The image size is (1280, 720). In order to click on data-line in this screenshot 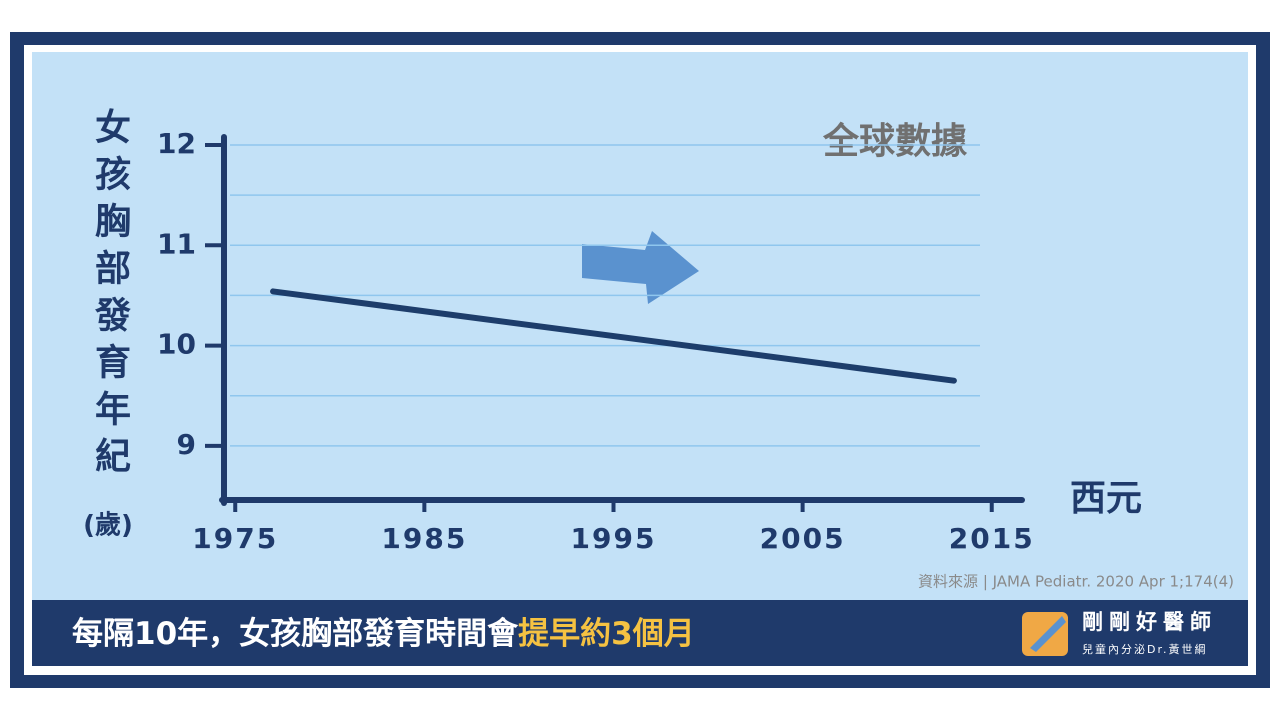, I will do `click(613, 336)`.